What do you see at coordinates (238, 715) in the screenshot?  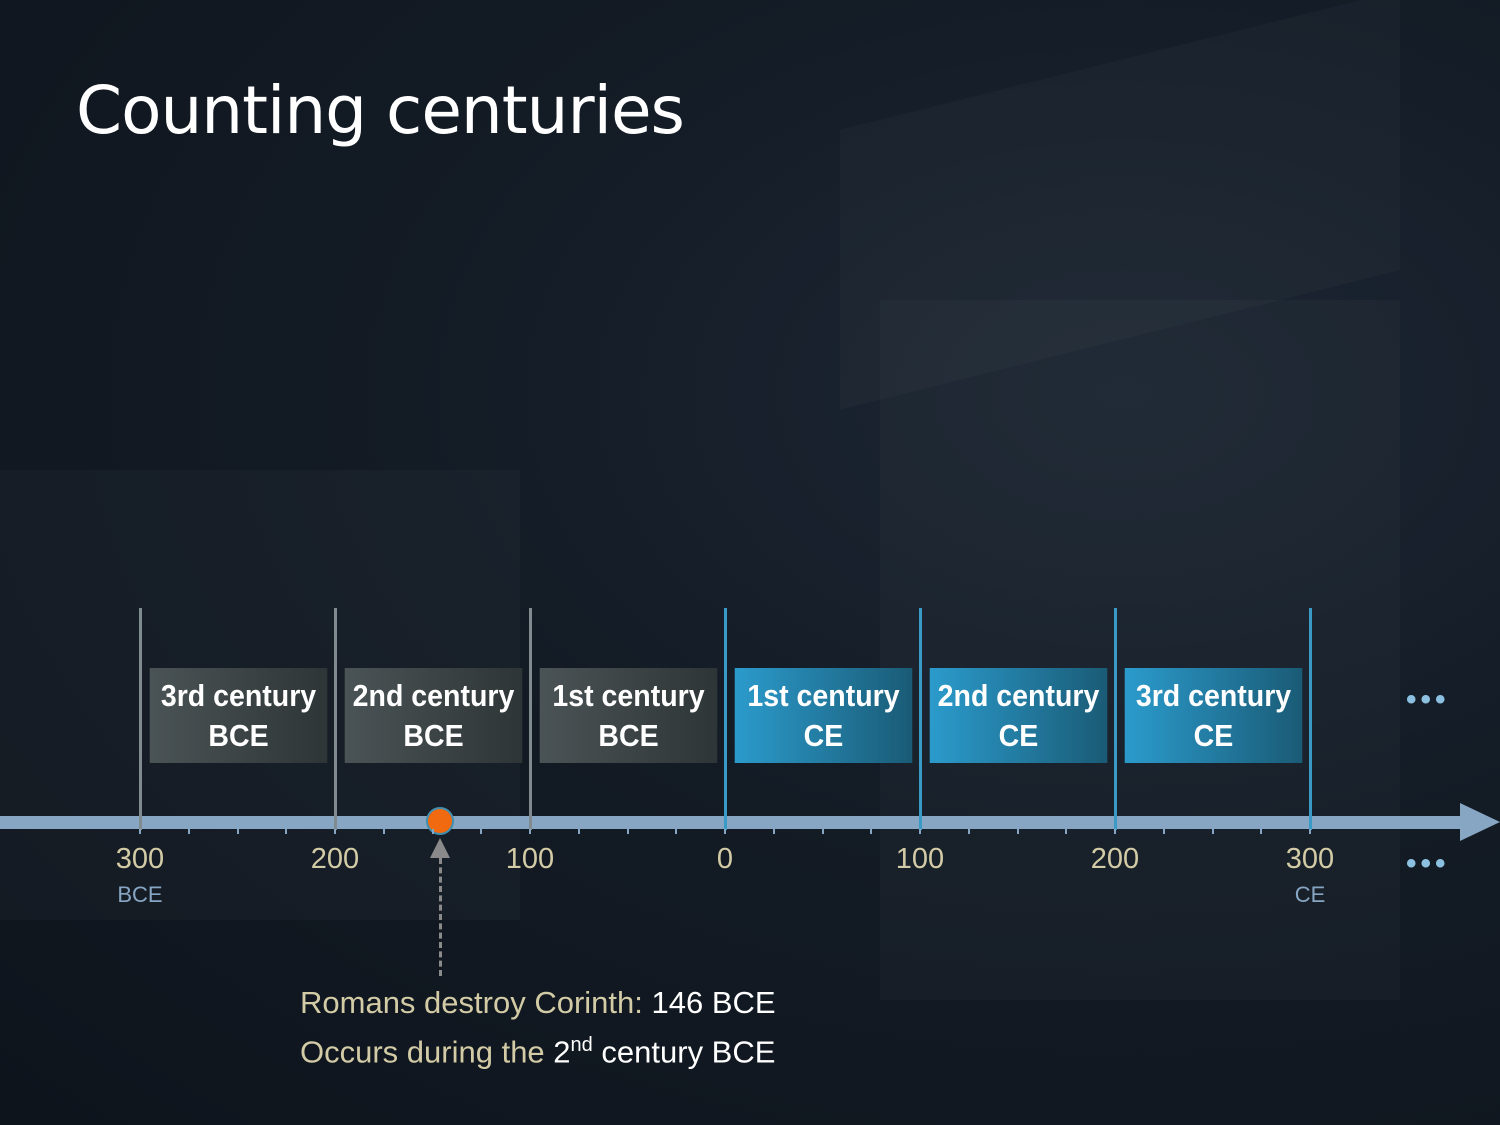 I see `century-box: 3rd century BCE` at bounding box center [238, 715].